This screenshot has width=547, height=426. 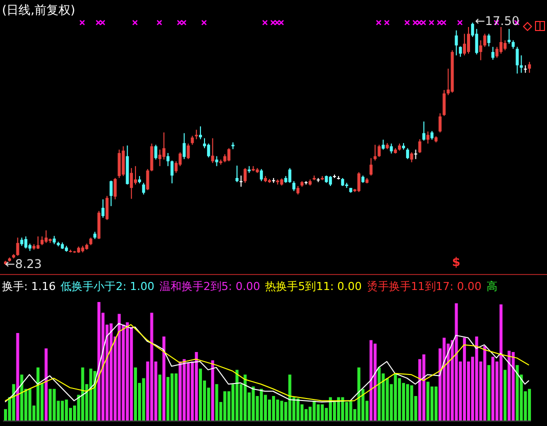 What do you see at coordinates (492, 286) in the screenshot?
I see `text: 高` at bounding box center [492, 286].